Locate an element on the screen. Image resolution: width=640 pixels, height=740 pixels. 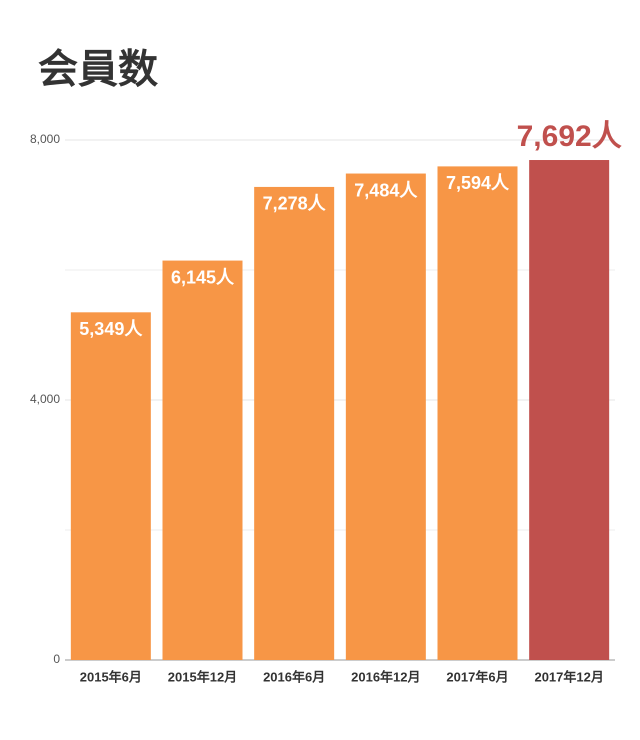
x-tick-label: 2015年6月 is located at coordinates (111, 676).